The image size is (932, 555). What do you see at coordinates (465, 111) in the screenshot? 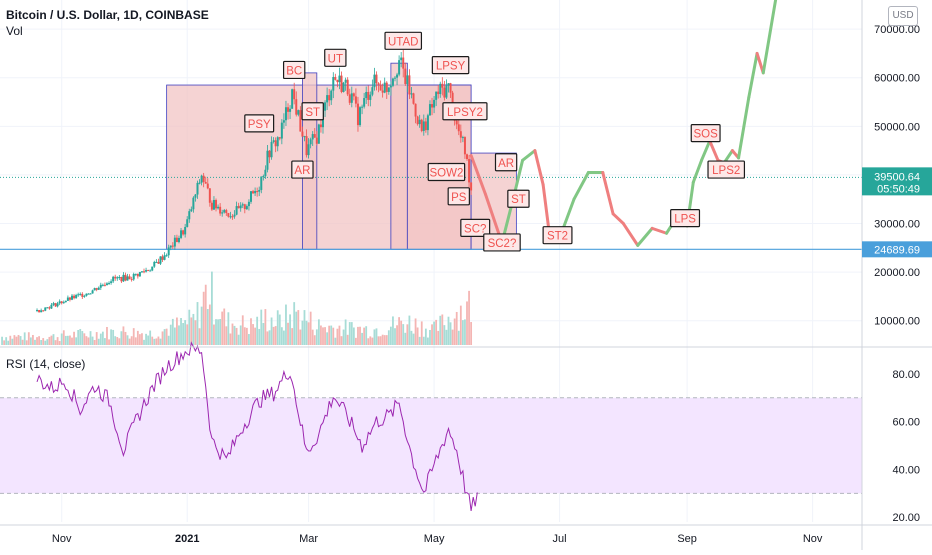
I see `wyckoff-label: LPSY2` at bounding box center [465, 111].